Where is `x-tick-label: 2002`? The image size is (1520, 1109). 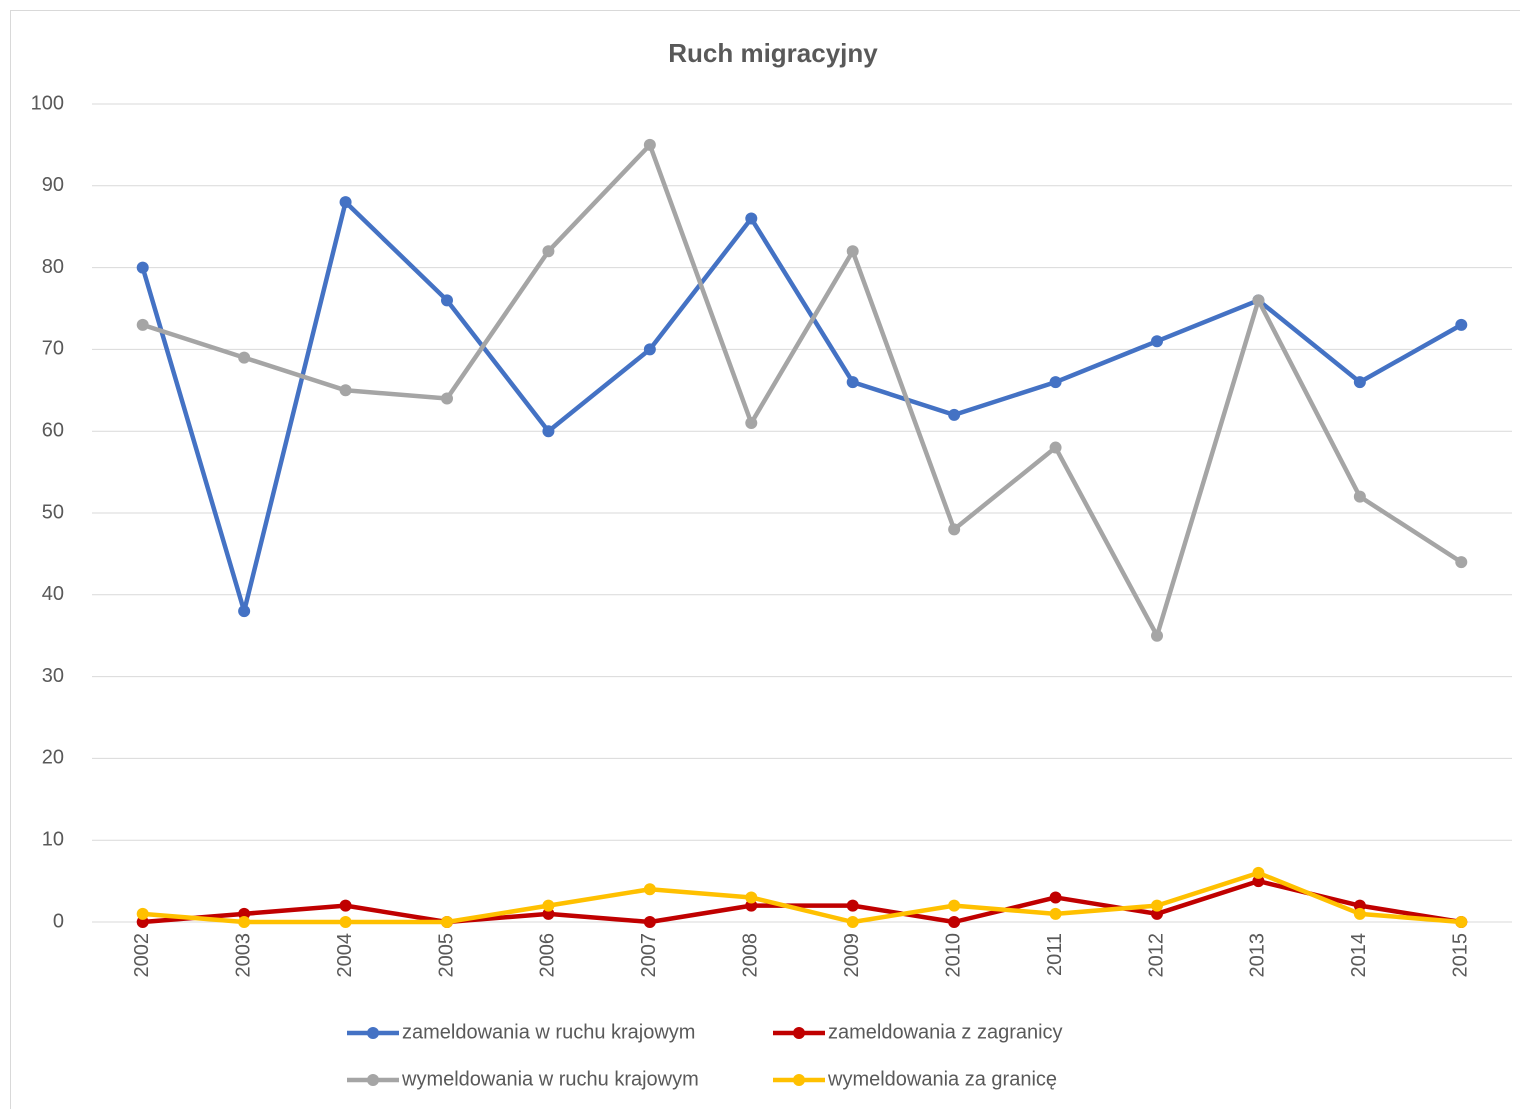 x-tick-label: 2002 is located at coordinates (142, 955).